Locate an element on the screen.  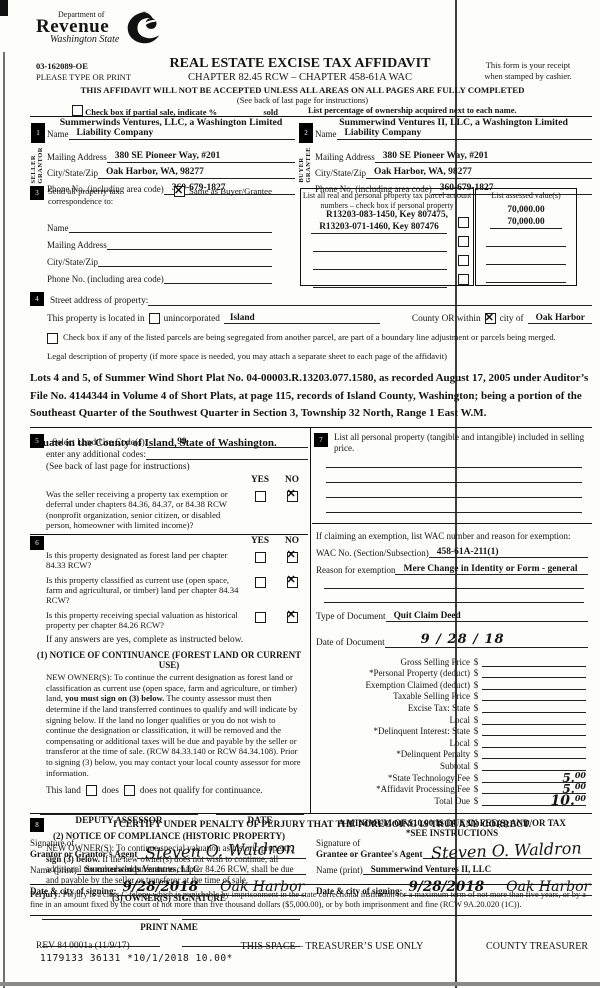
seller-name-line2: Liability Company is located at coordinates (115, 133).